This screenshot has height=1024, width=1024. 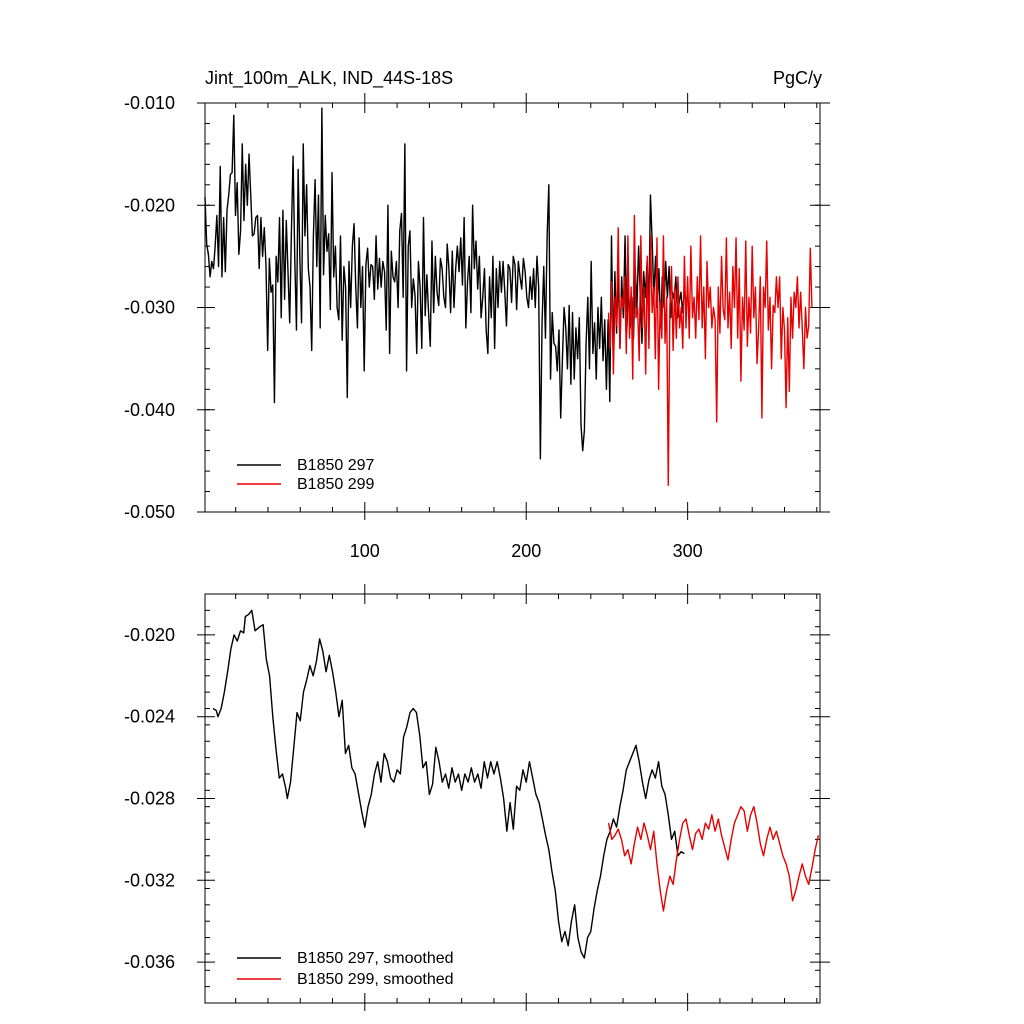 I want to click on x-tick-label: 200, so click(x=526, y=551).